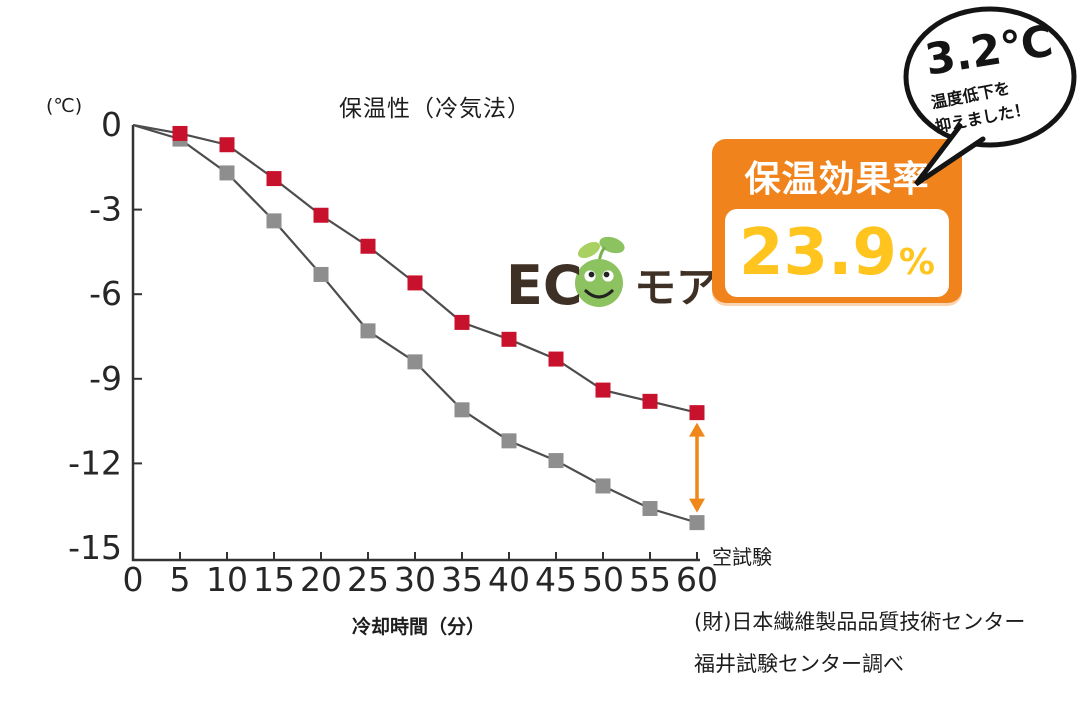 This screenshot has width=1080, height=710. I want to click on x-axis-tick-label: 20, so click(321, 579).